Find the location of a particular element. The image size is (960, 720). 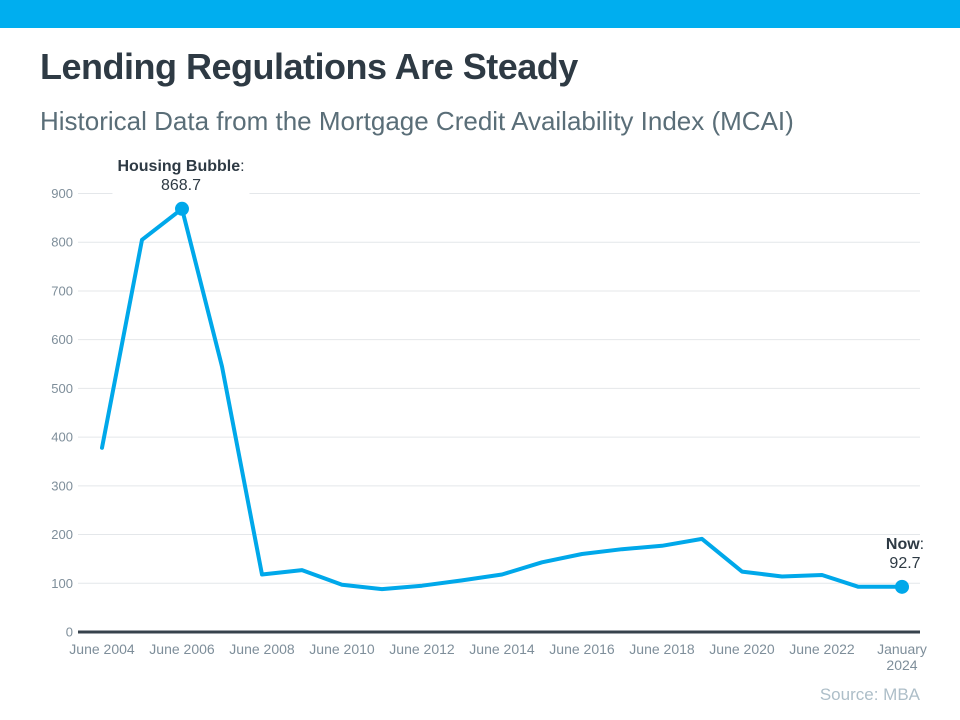

peak-annotation: Housing Bubble: 868.7 is located at coordinates (181, 176).